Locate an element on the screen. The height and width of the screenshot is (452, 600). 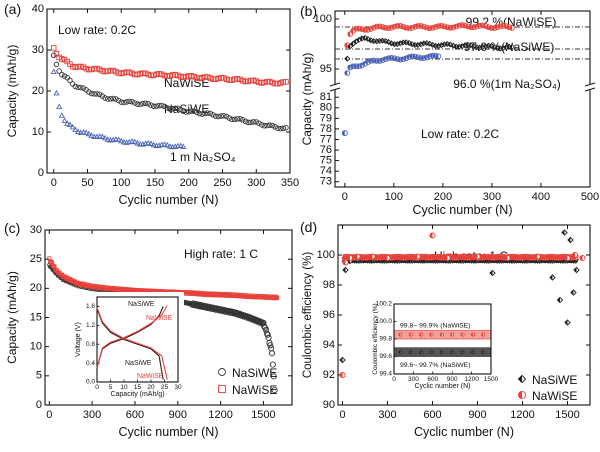
x-tick-label: 1500 is located at coordinates (263, 415).